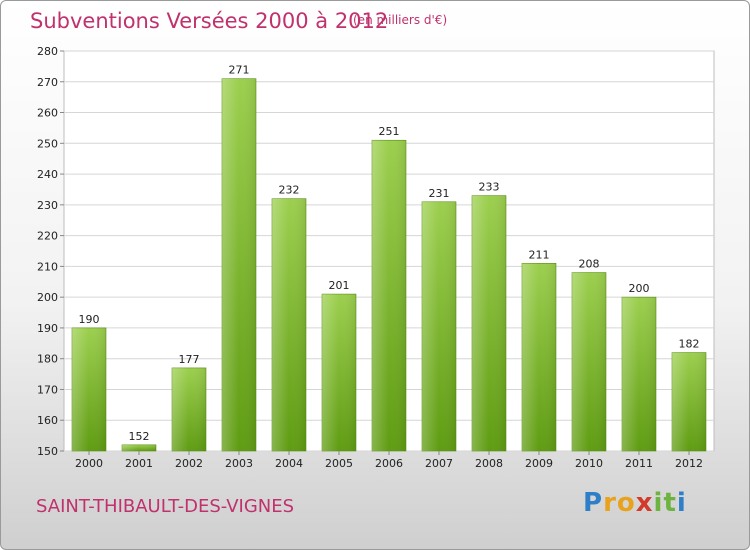  What do you see at coordinates (289, 190) in the screenshot?
I see `value-label: 232` at bounding box center [289, 190].